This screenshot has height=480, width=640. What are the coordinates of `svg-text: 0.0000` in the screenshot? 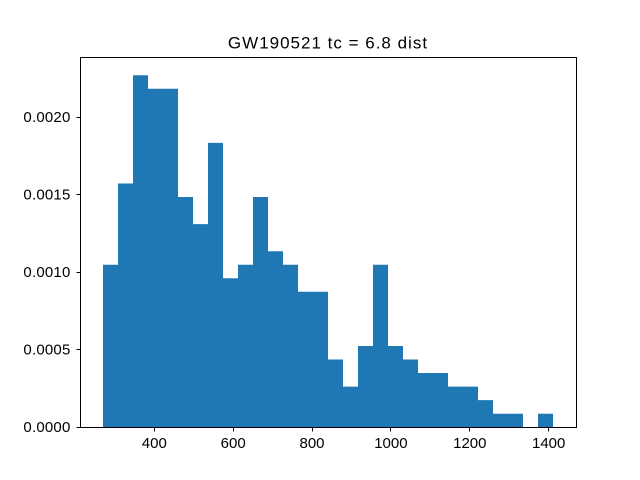 It's located at (46, 427).